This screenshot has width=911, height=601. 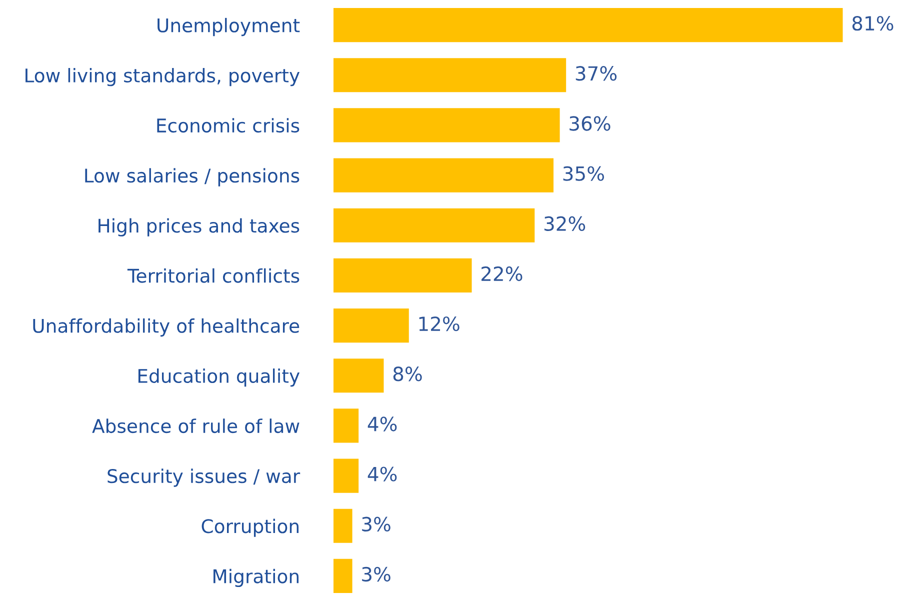 I want to click on data-label: 32%, so click(x=565, y=224).